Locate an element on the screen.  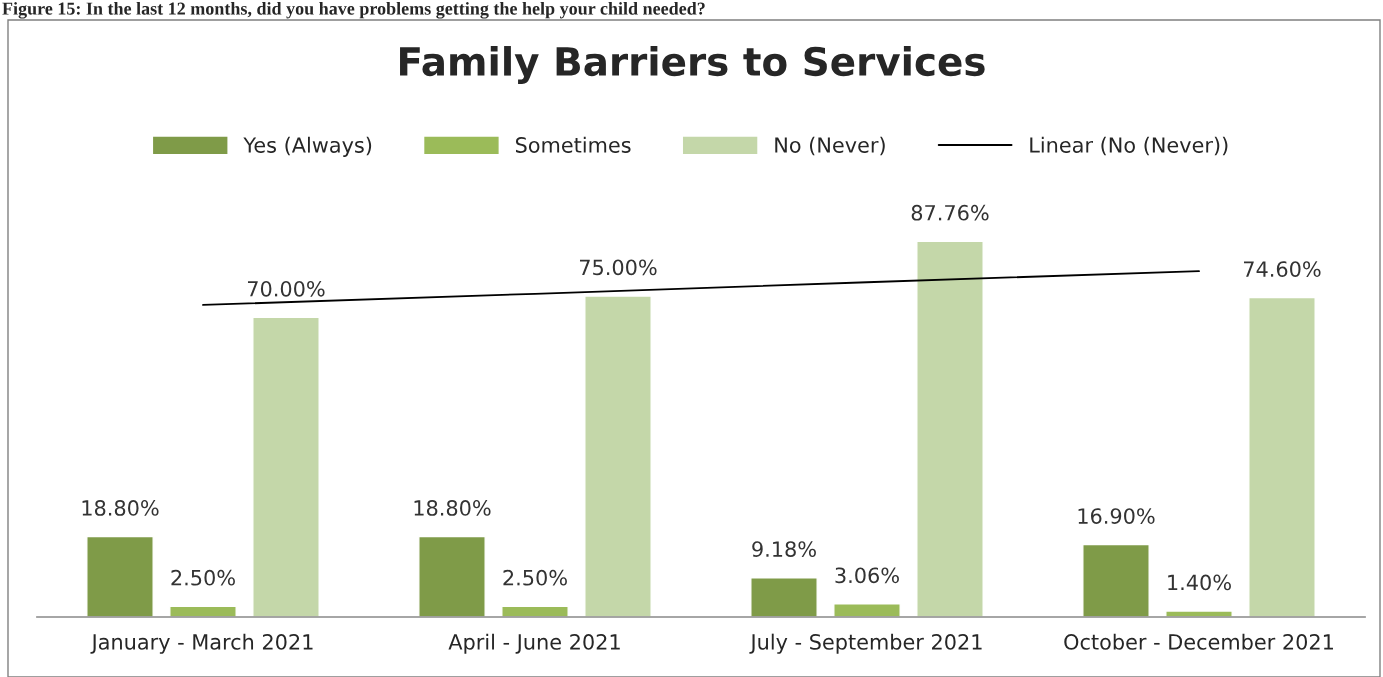
data-label: 87.76% is located at coordinates (950, 212).